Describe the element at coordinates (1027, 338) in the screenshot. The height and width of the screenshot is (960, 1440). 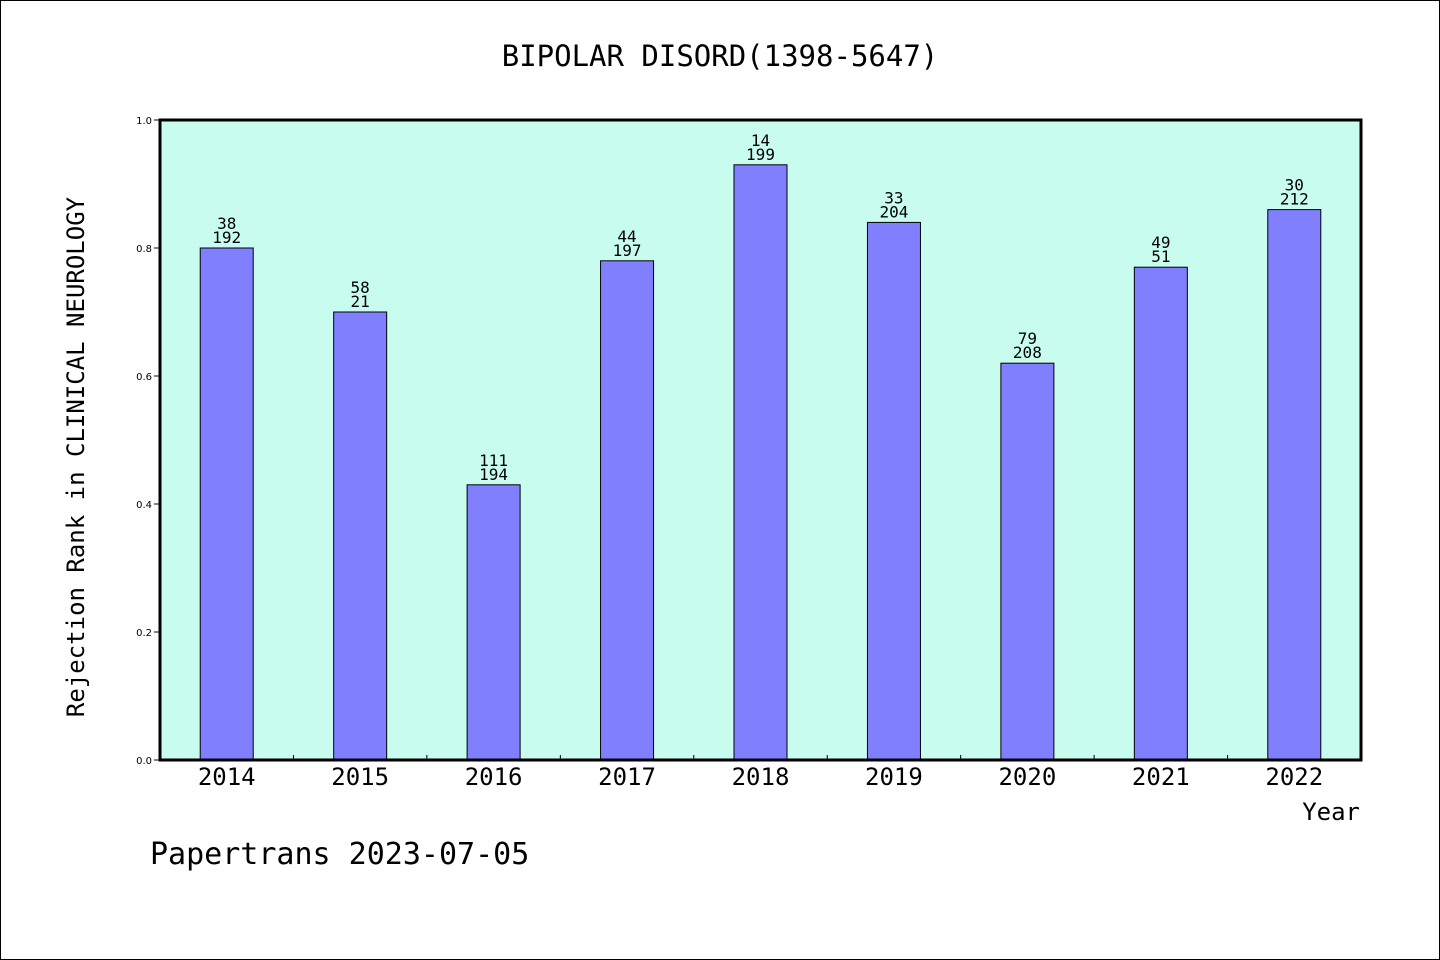
I see `bar-label-top: 79` at that location.